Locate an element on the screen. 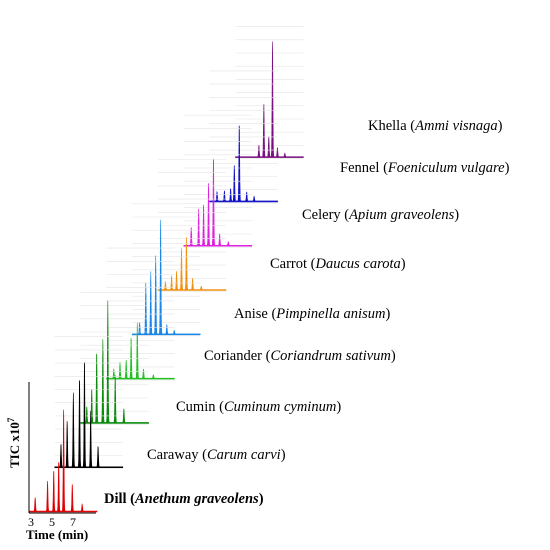  x-tick-label: 5 is located at coordinates (52, 522).